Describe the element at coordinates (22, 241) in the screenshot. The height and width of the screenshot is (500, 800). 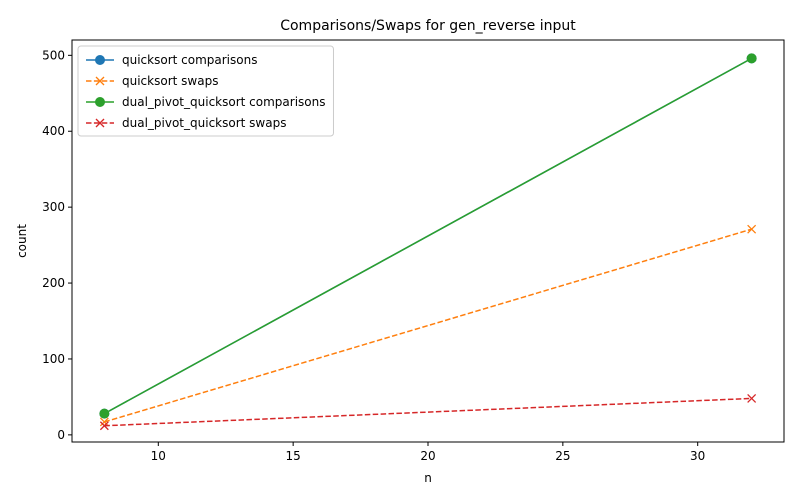
I see `y-axis-title: count` at that location.